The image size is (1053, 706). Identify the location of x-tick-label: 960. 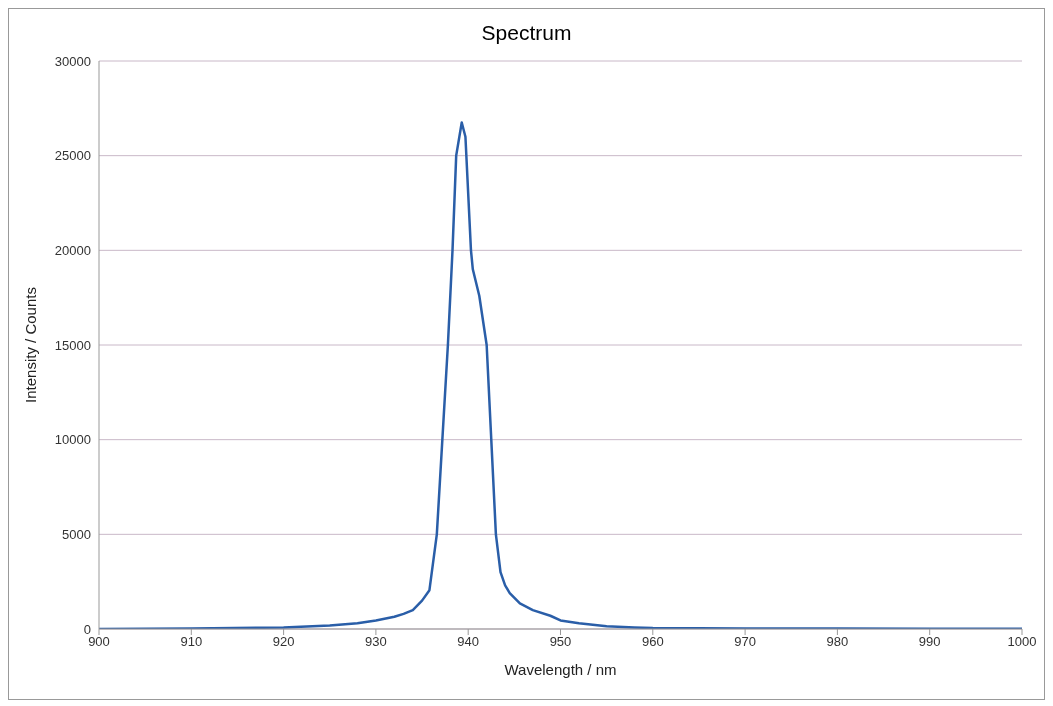
(652, 642).